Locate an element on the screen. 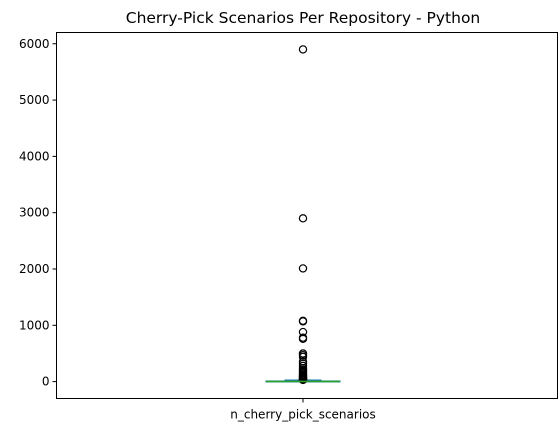 Image resolution: width=560 pixels, height=435 pixels. plot-area is located at coordinates (303, 215).